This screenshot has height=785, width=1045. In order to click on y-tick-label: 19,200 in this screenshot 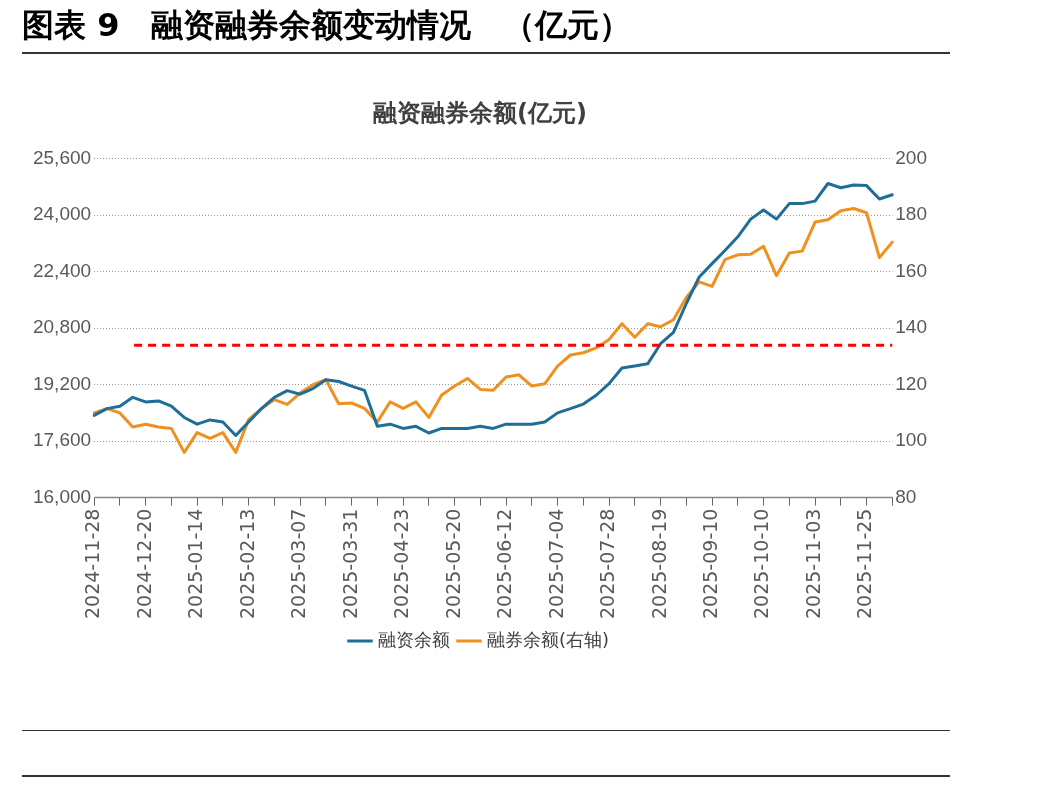, I will do `click(62, 383)`.